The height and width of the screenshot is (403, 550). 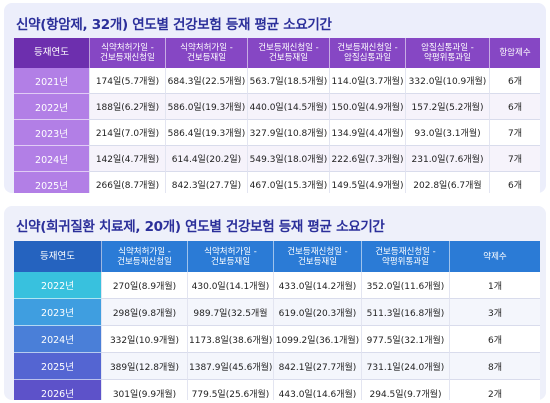 I want to click on table-cell: 188일(6.2개월), so click(x=128, y=107).